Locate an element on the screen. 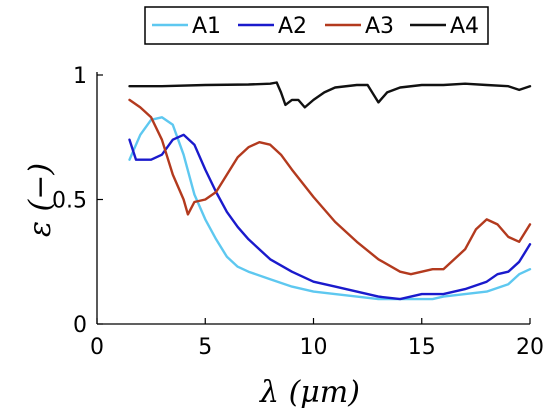  y-tick-label: 0.5 is located at coordinates (69, 201).